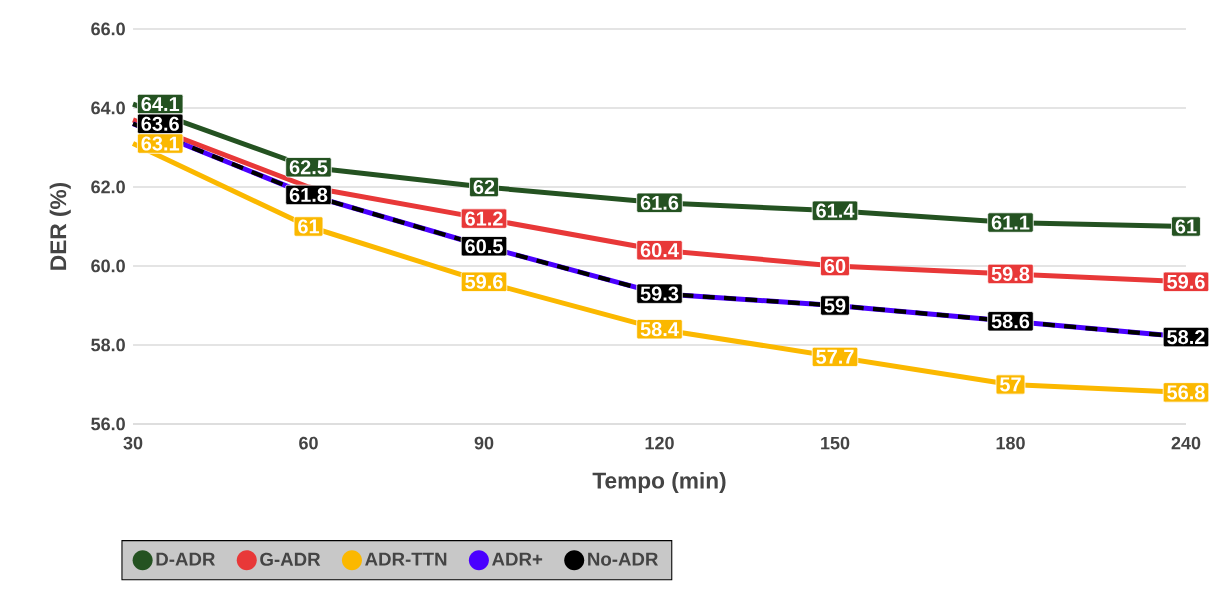 The image size is (1221, 599). What do you see at coordinates (160, 123) in the screenshot?
I see `data-label: 63.6` at bounding box center [160, 123].